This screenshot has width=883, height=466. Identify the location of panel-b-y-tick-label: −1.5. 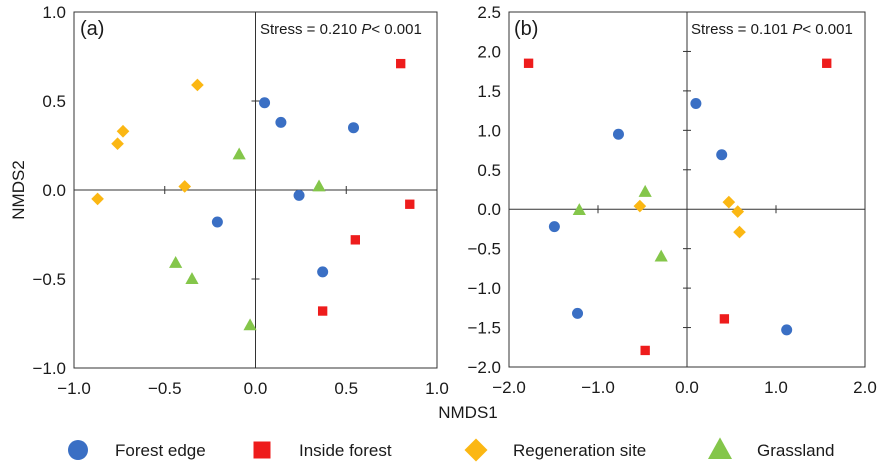
(484, 328).